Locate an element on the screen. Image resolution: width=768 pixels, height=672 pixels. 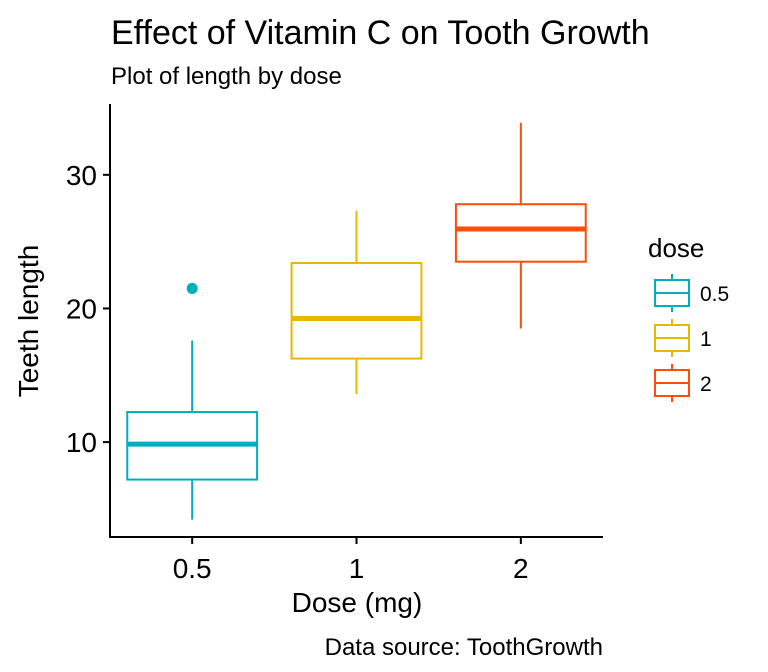
legend-item-1: 1 is located at coordinates (683, 338).